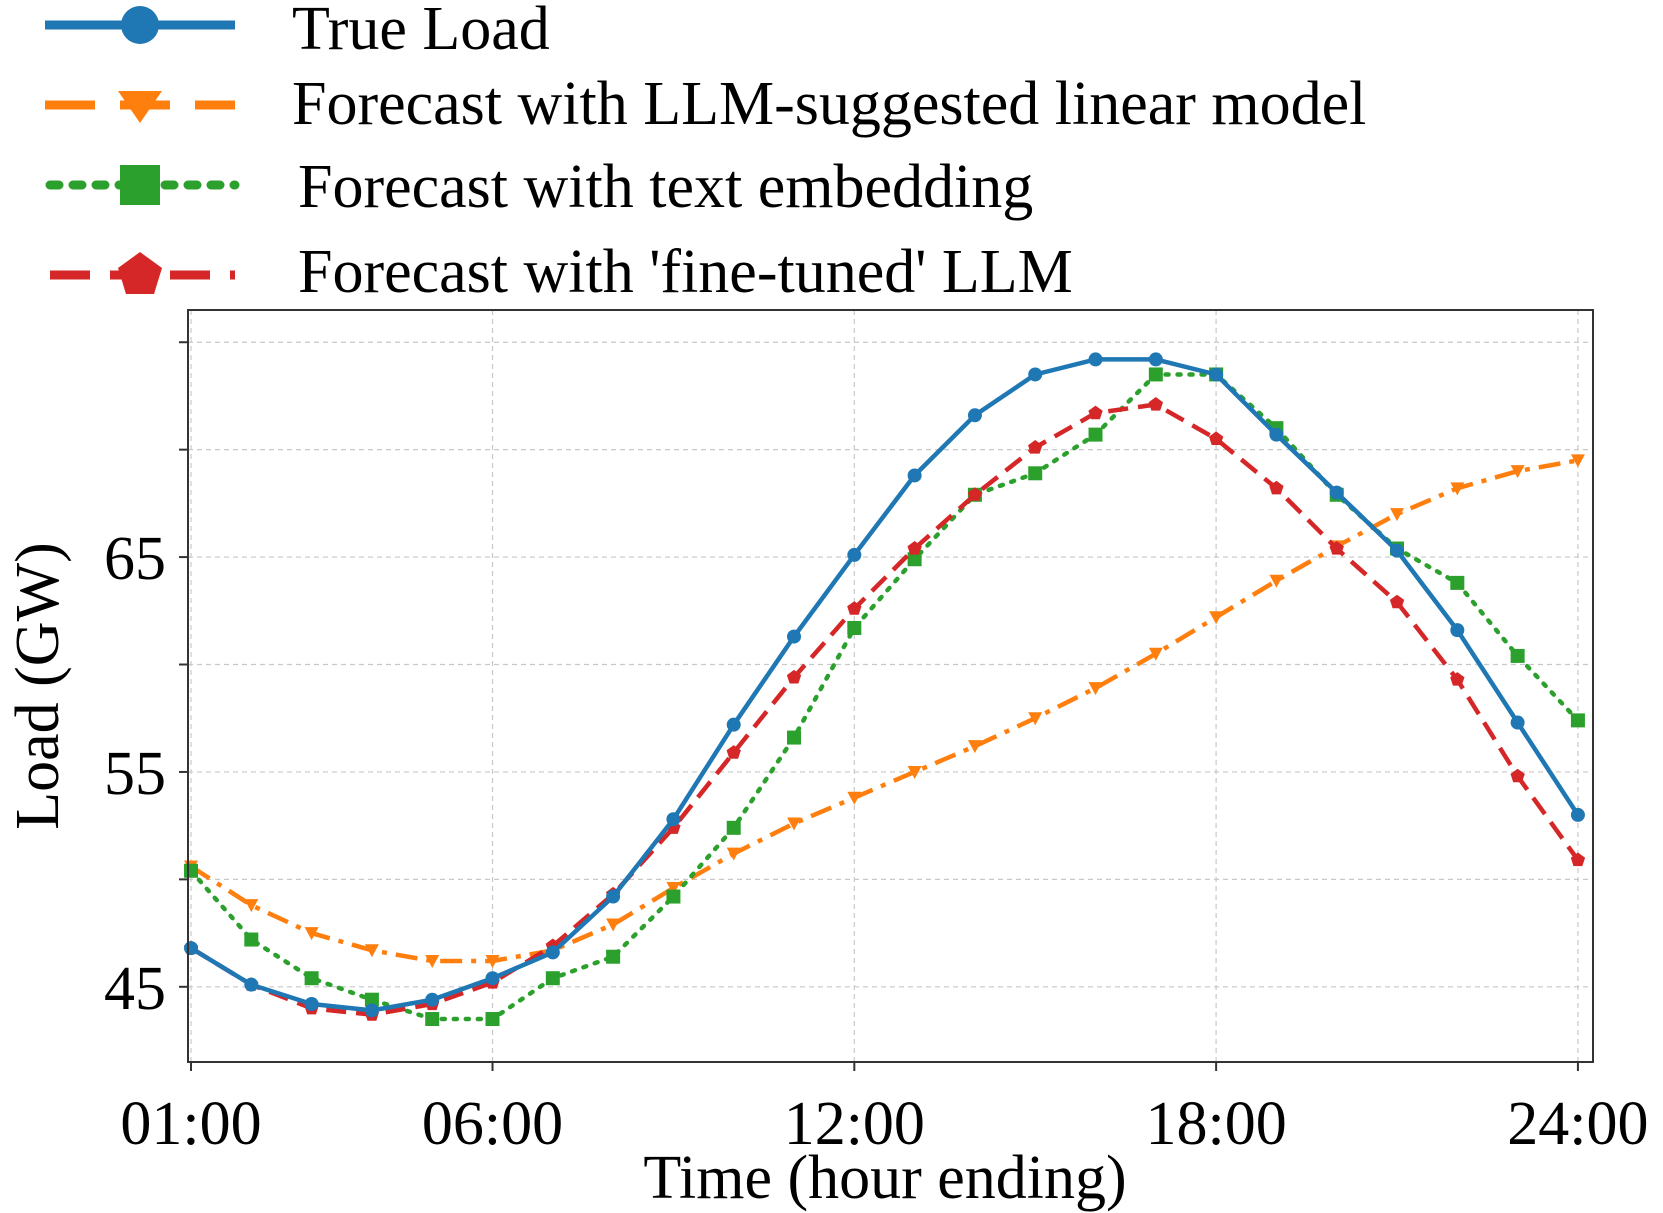 The image size is (1663, 1213). Describe the element at coordinates (884, 1178) in the screenshot. I see `x-axis-label: Time (hour ending)` at that location.